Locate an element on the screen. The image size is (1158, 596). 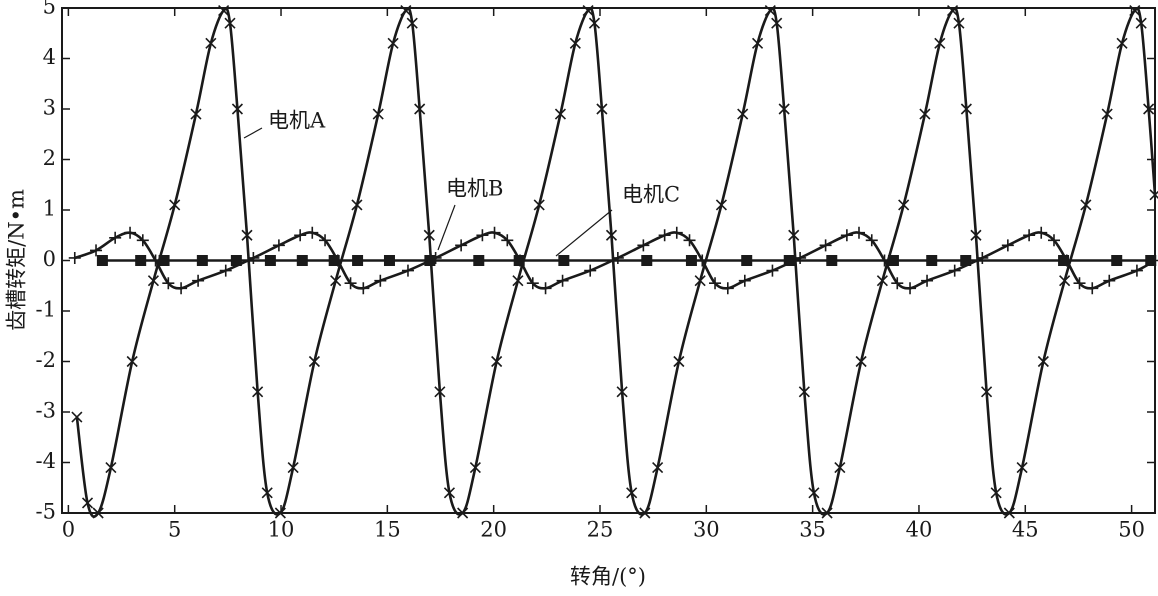
y-tick-label: 3 is located at coordinates (49, 108).